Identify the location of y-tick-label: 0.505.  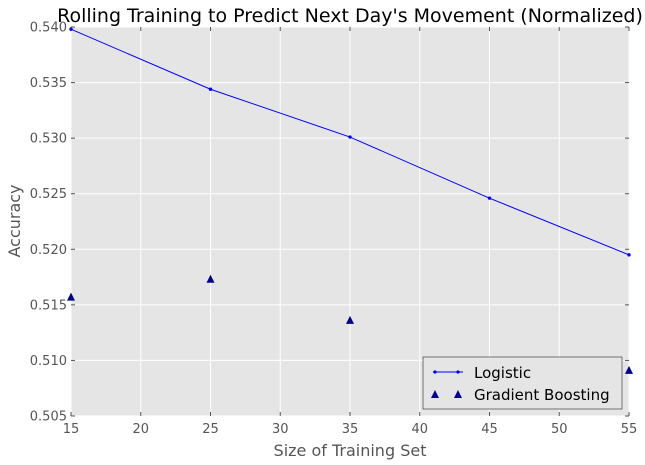
(48, 417).